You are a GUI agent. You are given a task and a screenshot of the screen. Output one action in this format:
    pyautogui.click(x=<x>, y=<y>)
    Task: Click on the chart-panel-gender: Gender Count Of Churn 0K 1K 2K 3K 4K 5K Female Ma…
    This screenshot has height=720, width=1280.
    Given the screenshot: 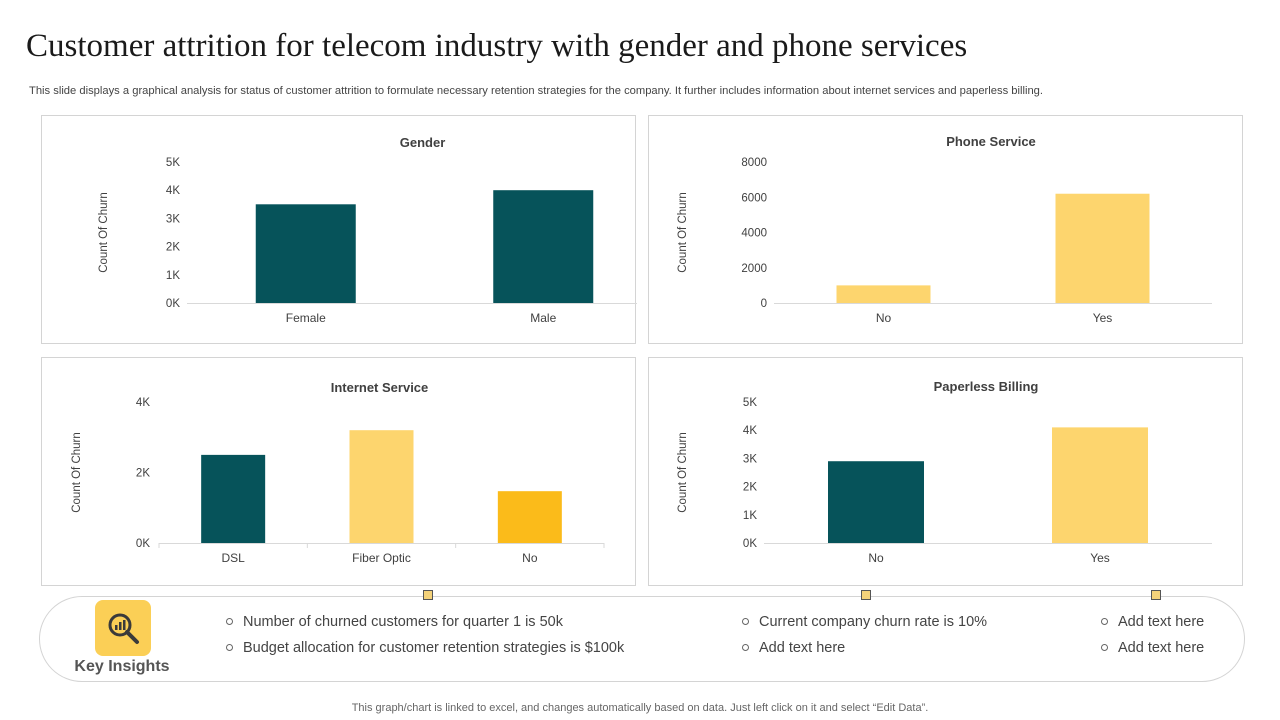 What is the action you would take?
    pyautogui.click(x=339, y=229)
    